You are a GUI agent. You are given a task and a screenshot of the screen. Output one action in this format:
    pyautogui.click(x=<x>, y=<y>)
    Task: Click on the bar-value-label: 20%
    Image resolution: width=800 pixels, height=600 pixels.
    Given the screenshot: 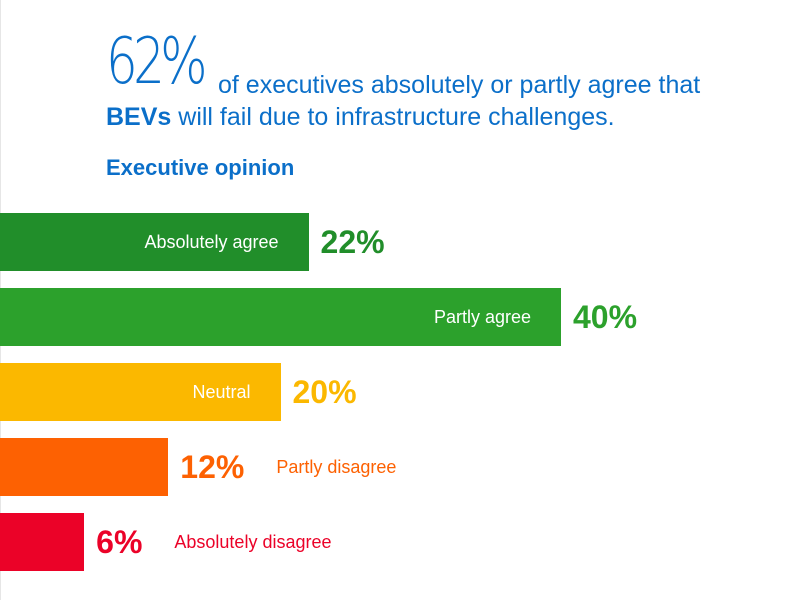 What is the action you would take?
    pyautogui.click(x=324, y=392)
    